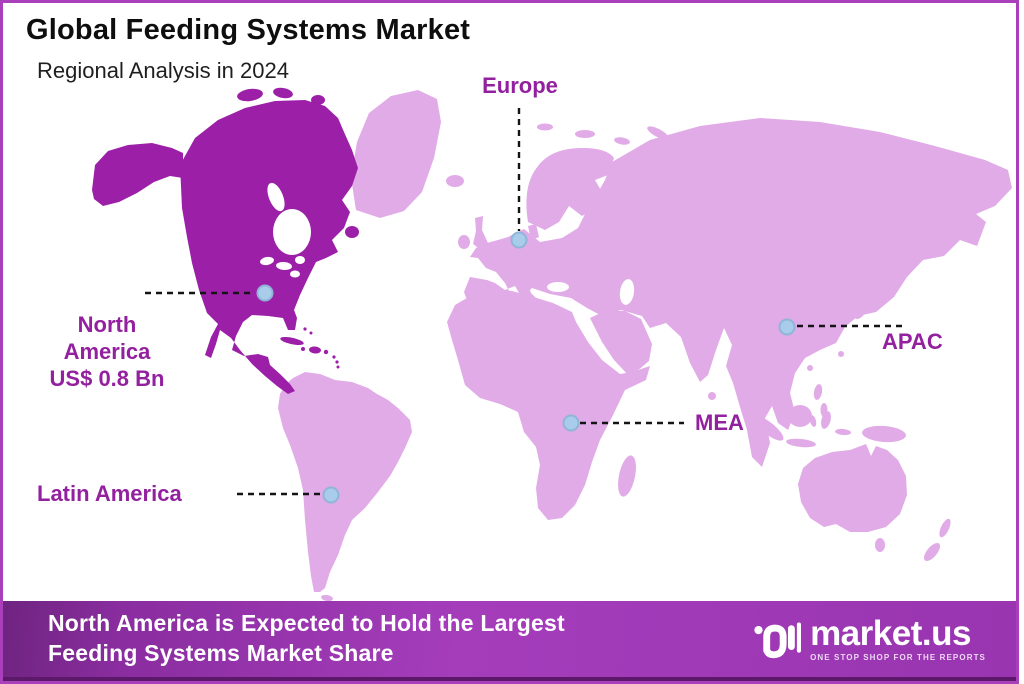  I want to click on landmass-australia, so click(852, 488).